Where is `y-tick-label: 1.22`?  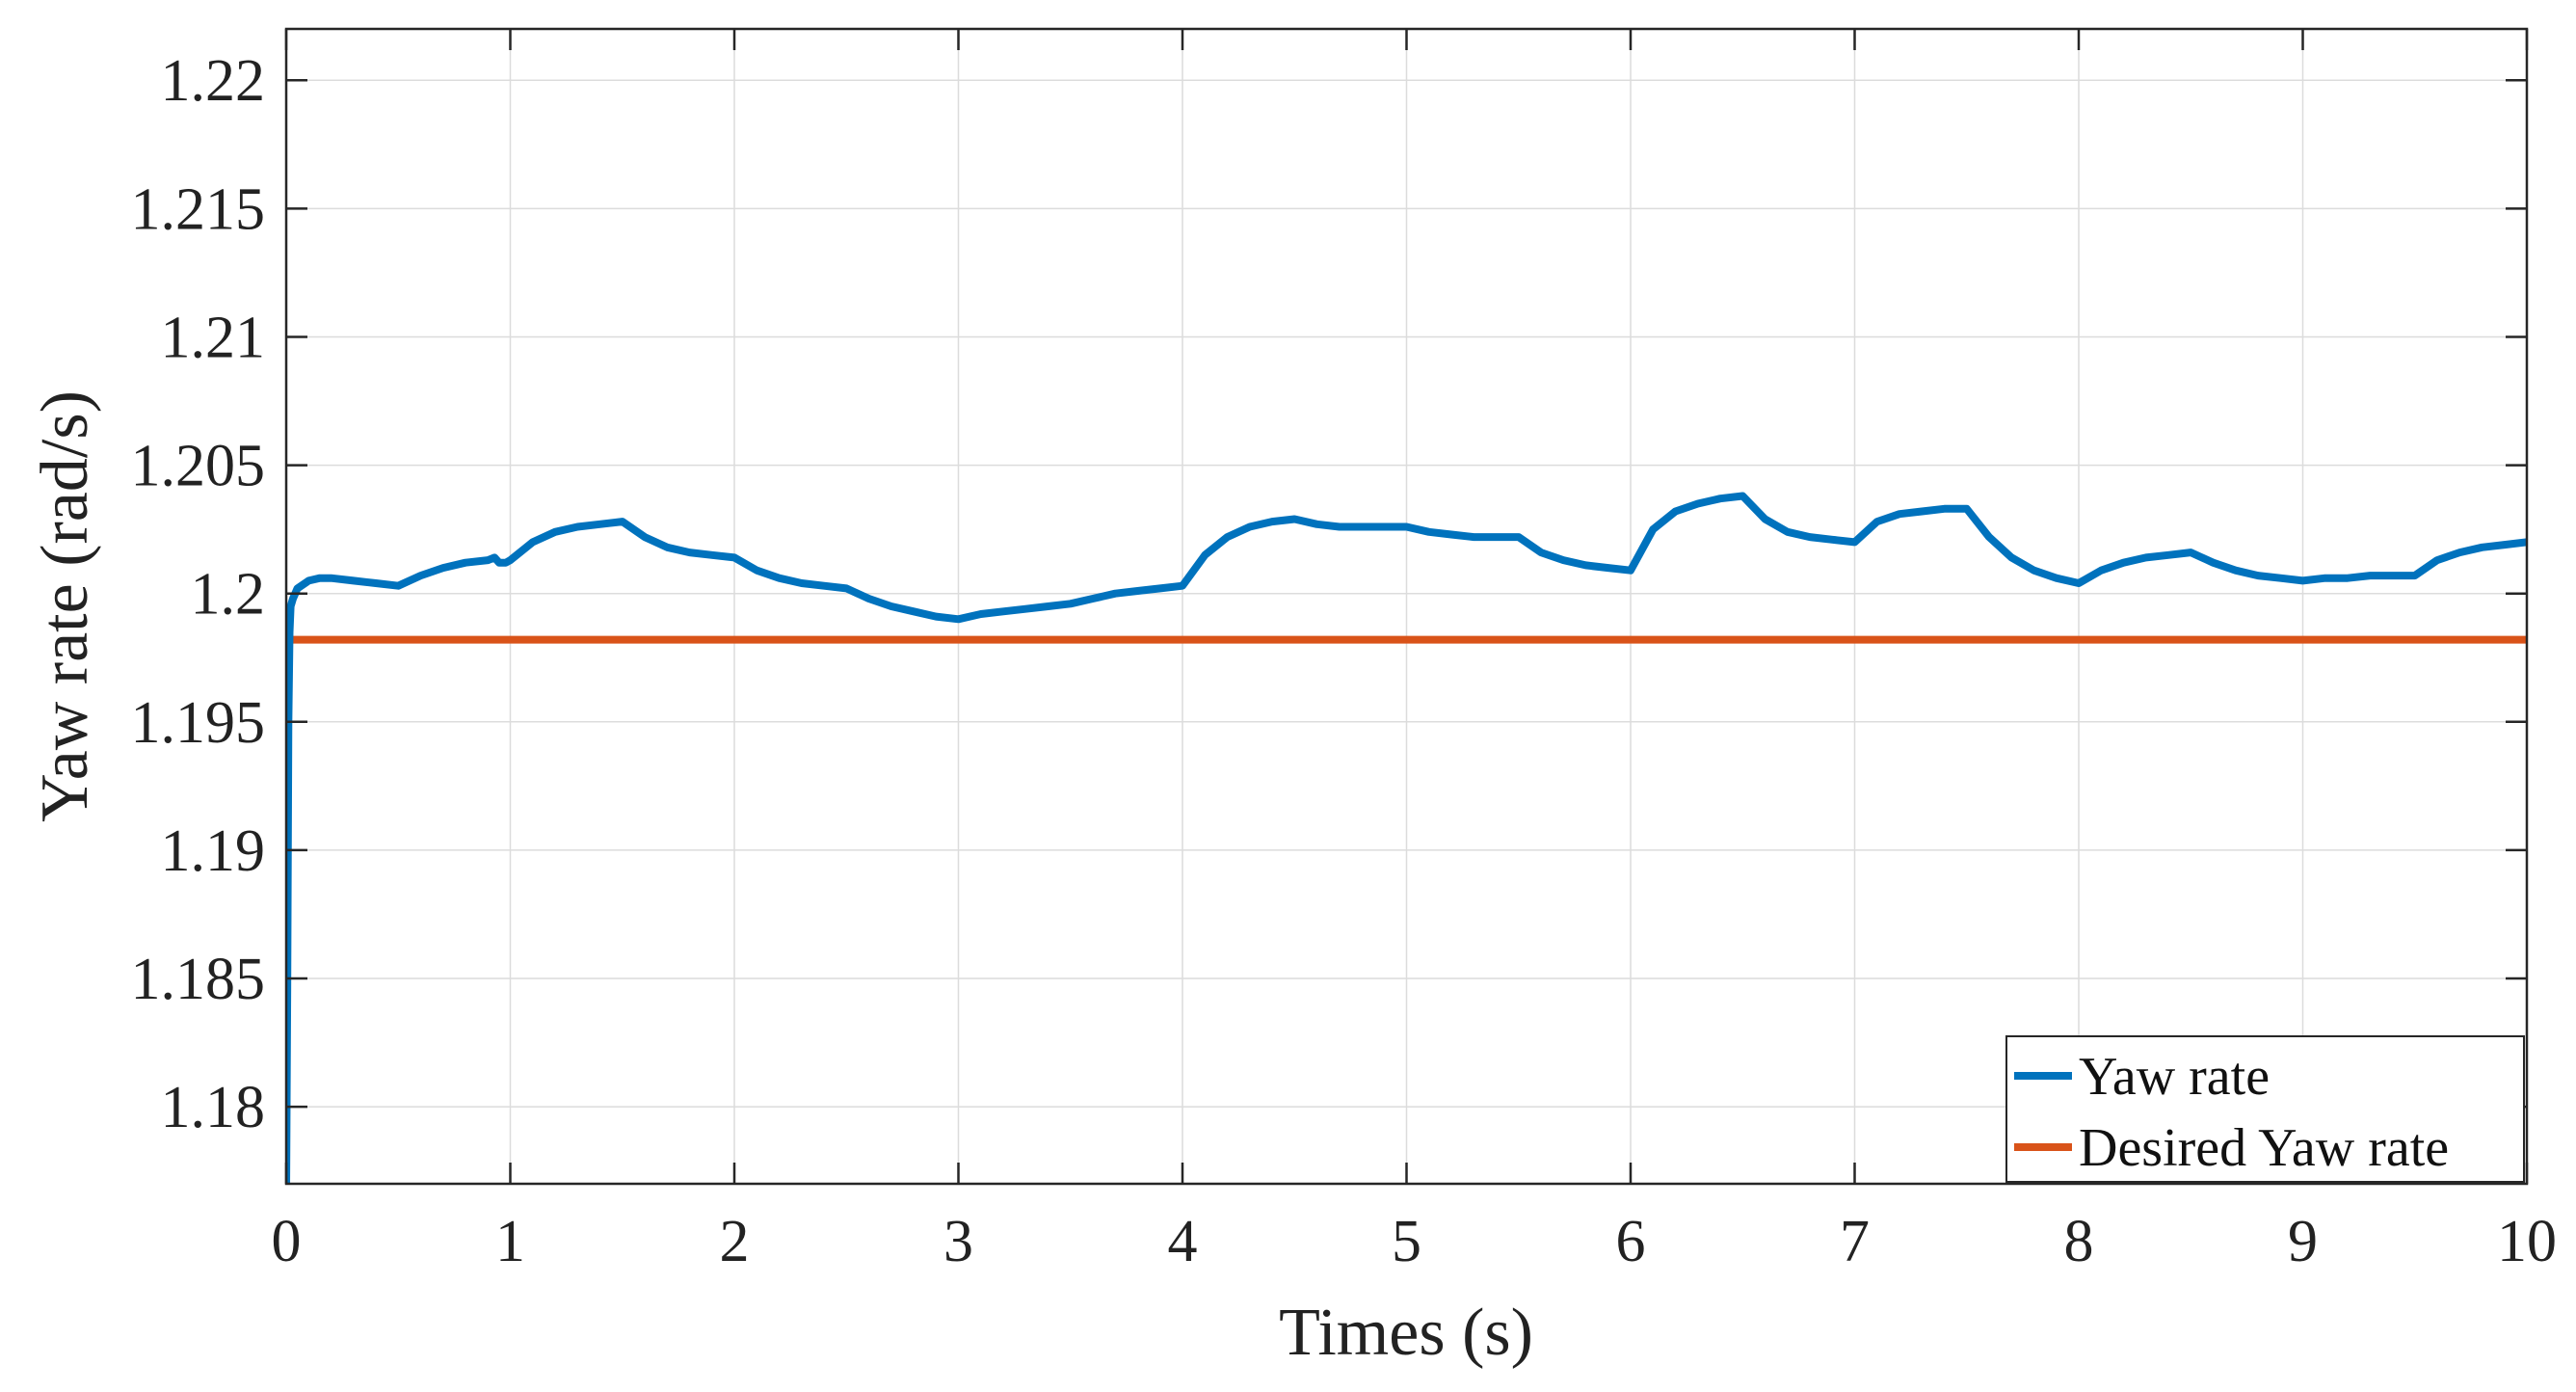
y-tick-label: 1.22 is located at coordinates (213, 81).